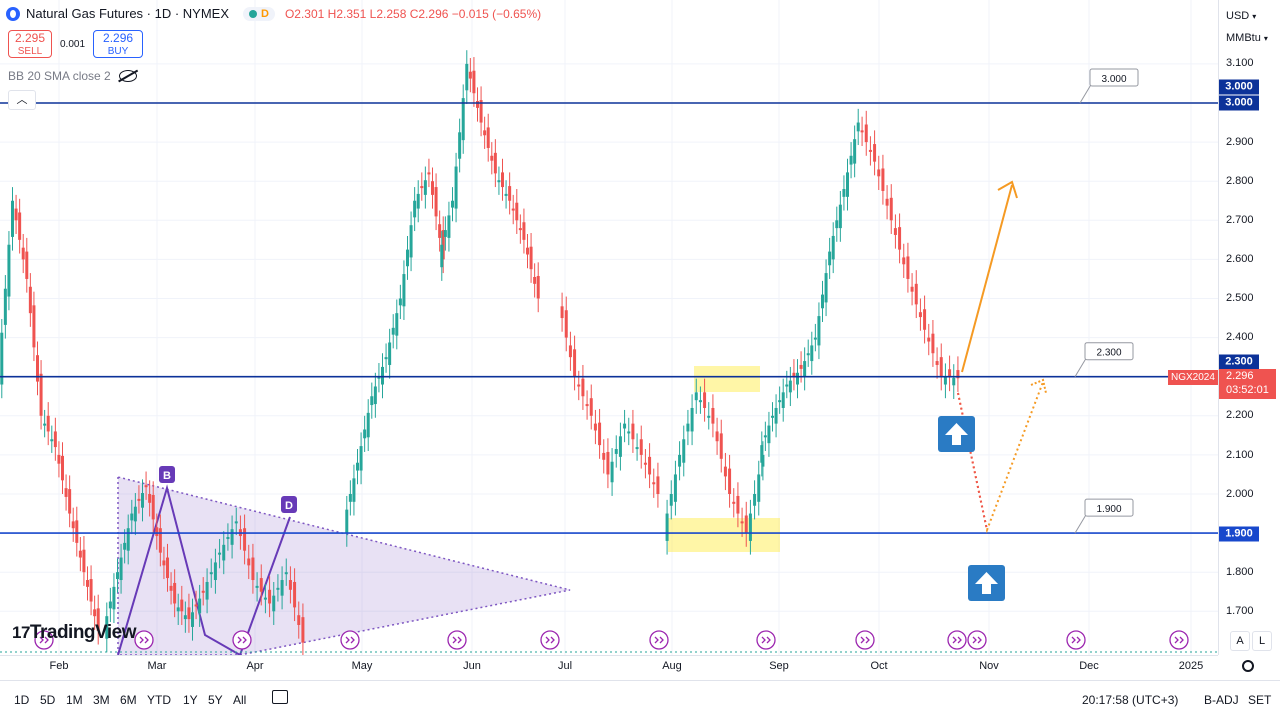 Image resolution: width=1280 pixels, height=721 pixels. I want to click on clock-readout: 20:17:58 (UTC+3), so click(1130, 700).